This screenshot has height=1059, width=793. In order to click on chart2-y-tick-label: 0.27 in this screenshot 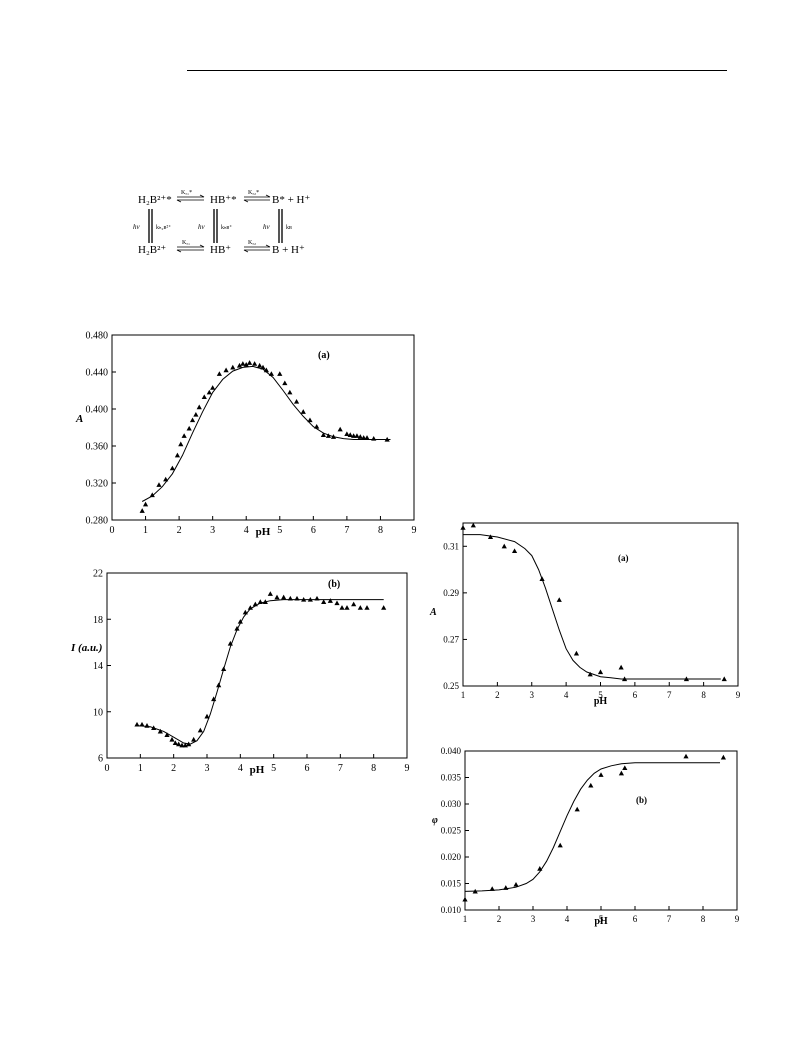, I will do `click(451, 640)`.